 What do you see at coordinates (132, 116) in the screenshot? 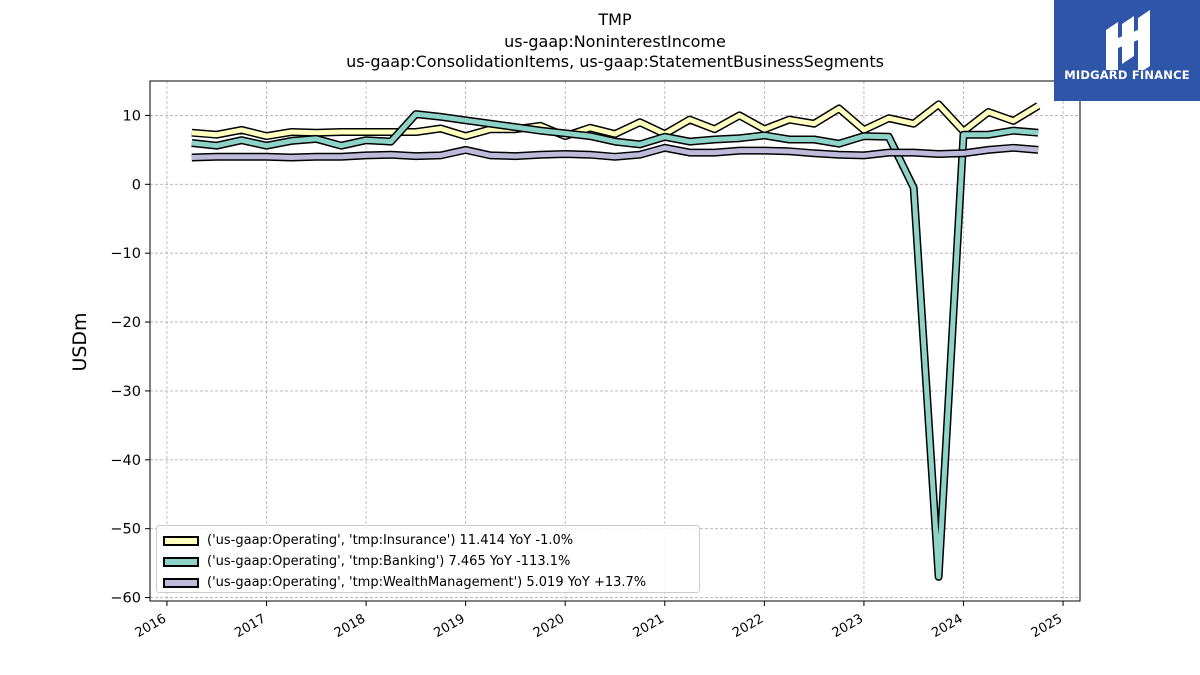
I see `y-tick-label: 10` at bounding box center [132, 116].